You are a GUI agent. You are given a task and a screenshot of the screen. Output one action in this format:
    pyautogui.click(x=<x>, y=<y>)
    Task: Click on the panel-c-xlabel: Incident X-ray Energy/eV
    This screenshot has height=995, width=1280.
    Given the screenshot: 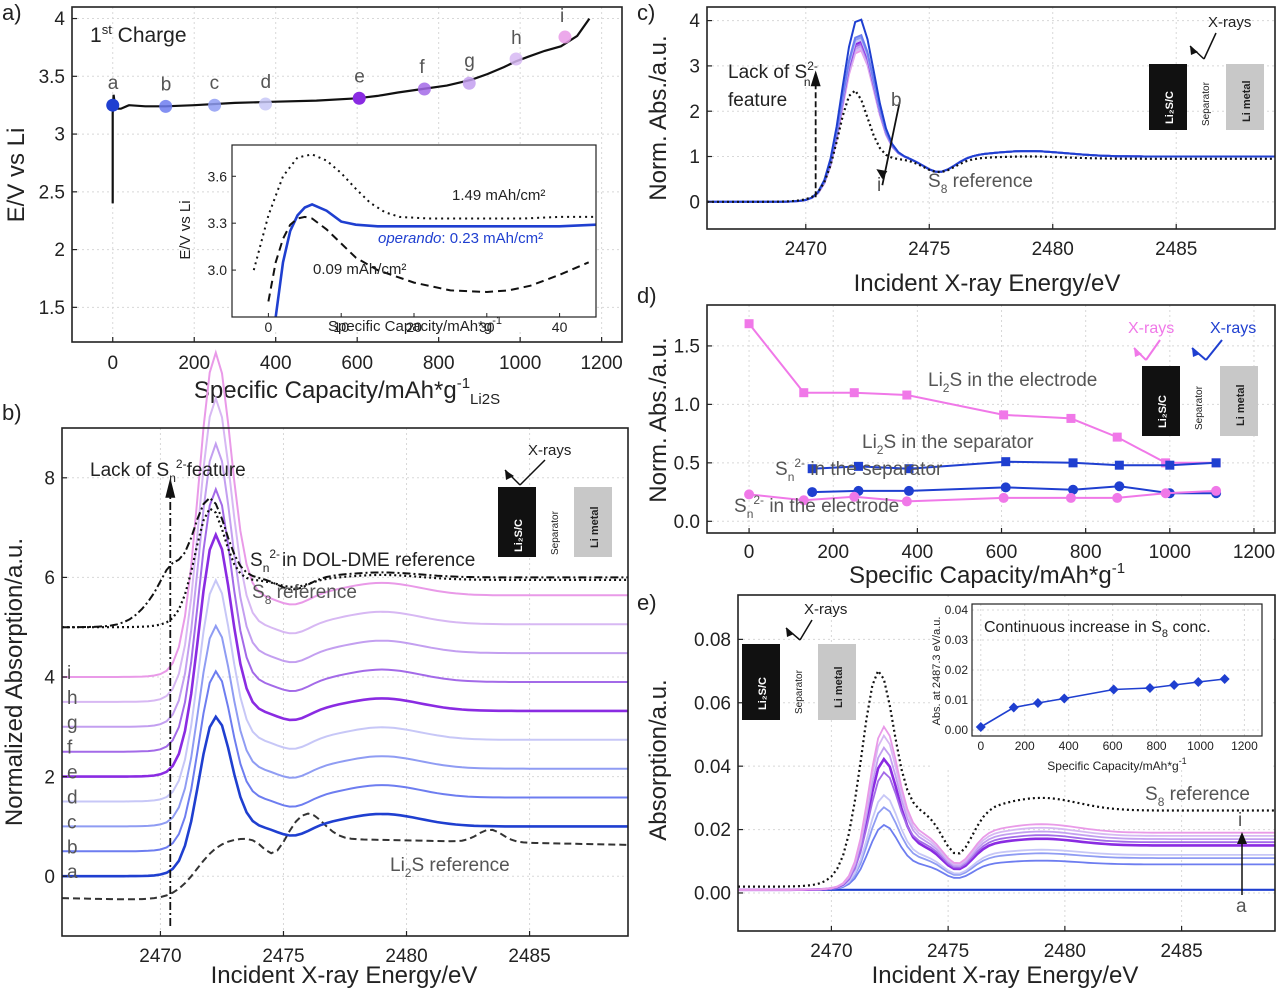 What is the action you would take?
    pyautogui.click(x=987, y=283)
    